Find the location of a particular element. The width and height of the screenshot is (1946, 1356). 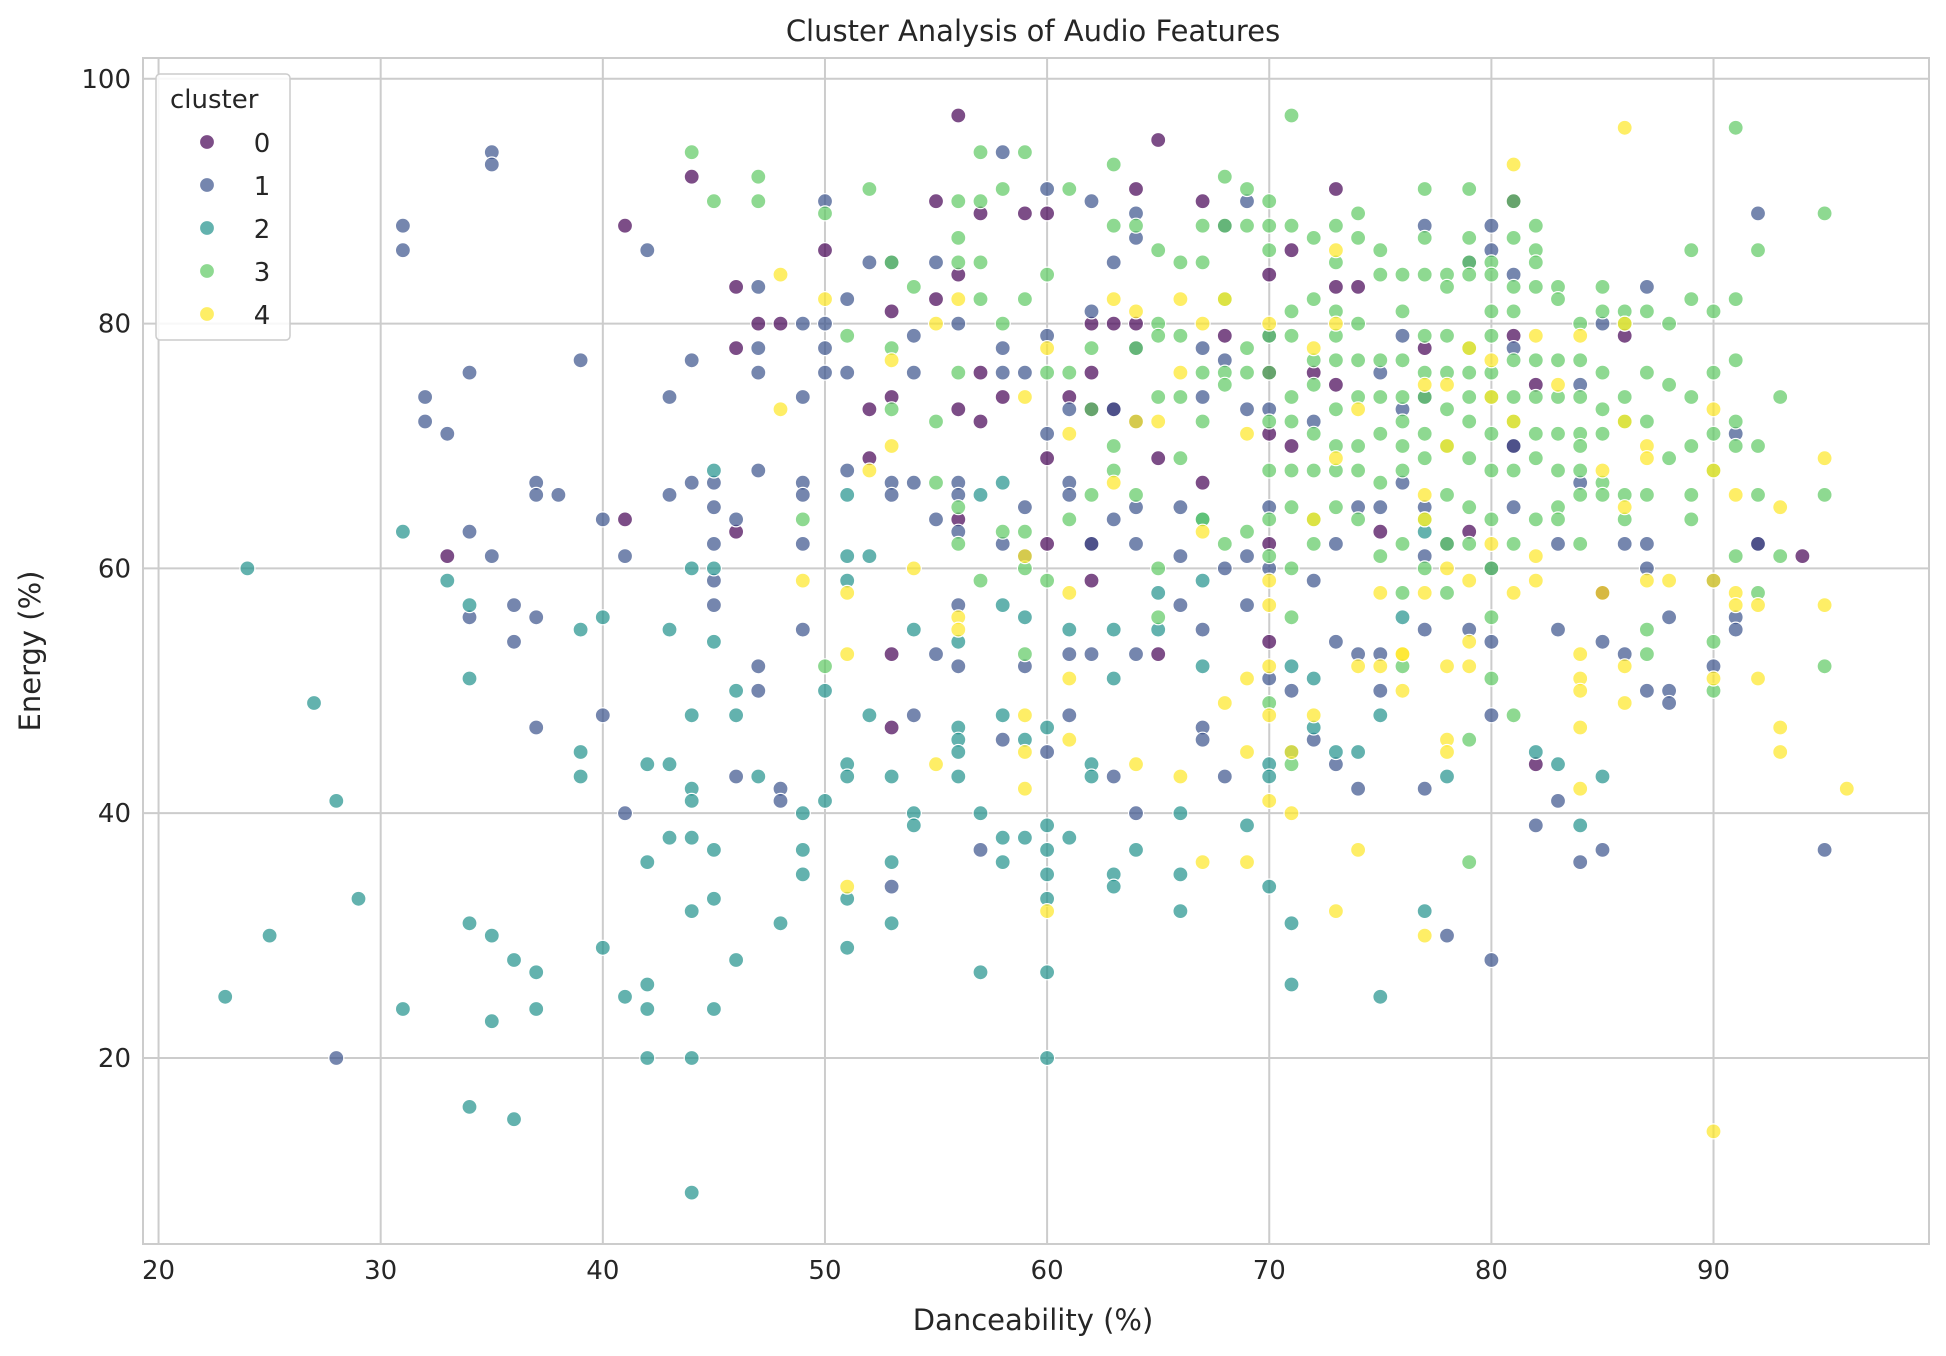

y-tick-label: 100 is located at coordinates (106, 80).